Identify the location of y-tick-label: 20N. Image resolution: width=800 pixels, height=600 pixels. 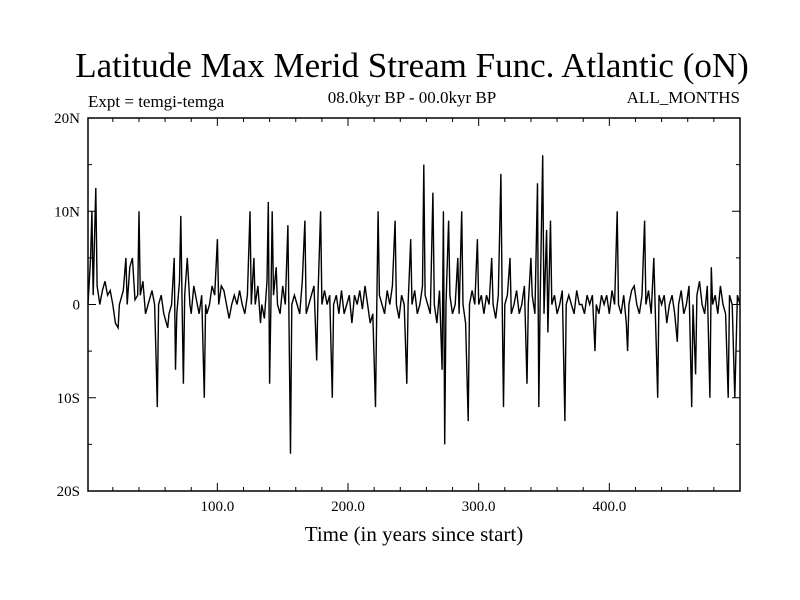
(67, 119).